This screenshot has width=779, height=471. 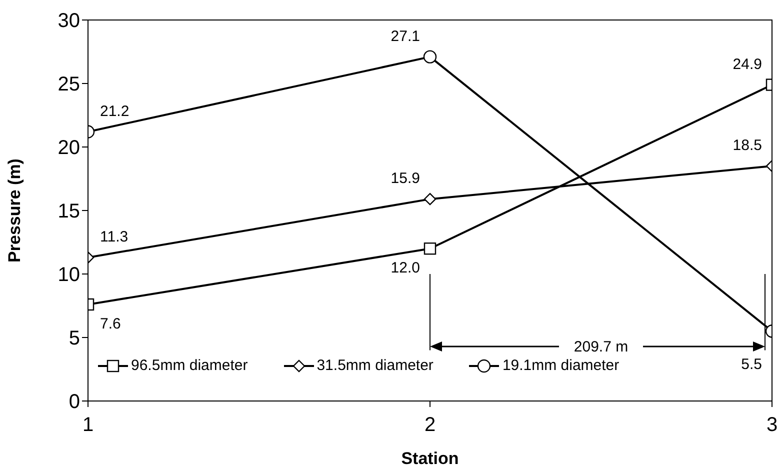 What do you see at coordinates (14, 210) in the screenshot?
I see `y-axis-title: Pressure (m)` at bounding box center [14, 210].